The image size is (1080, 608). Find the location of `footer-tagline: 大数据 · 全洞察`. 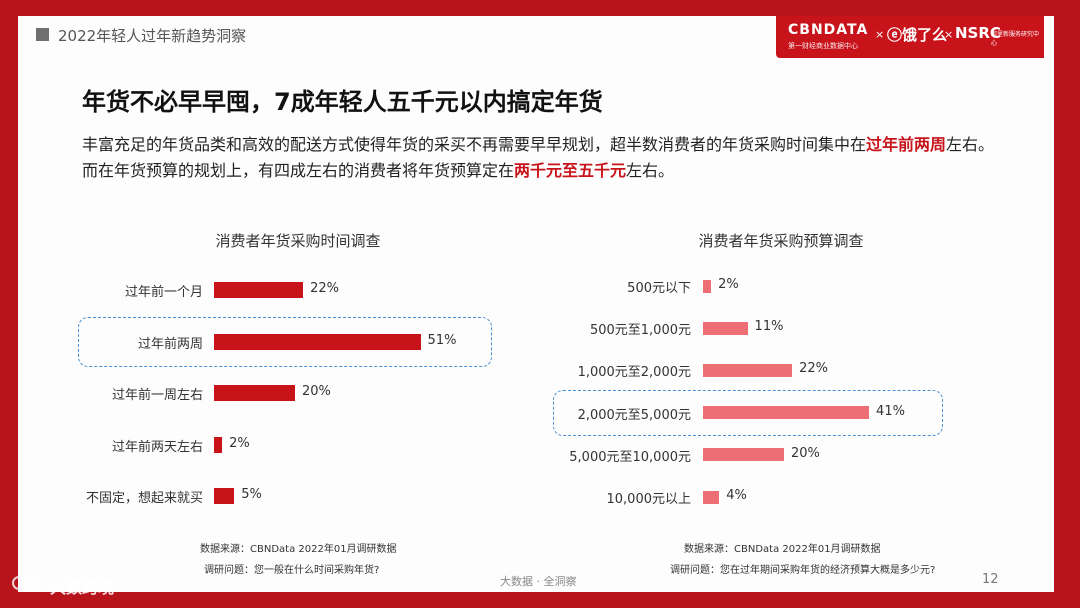

footer-tagline: 大数据 · 全洞察 is located at coordinates (538, 581).